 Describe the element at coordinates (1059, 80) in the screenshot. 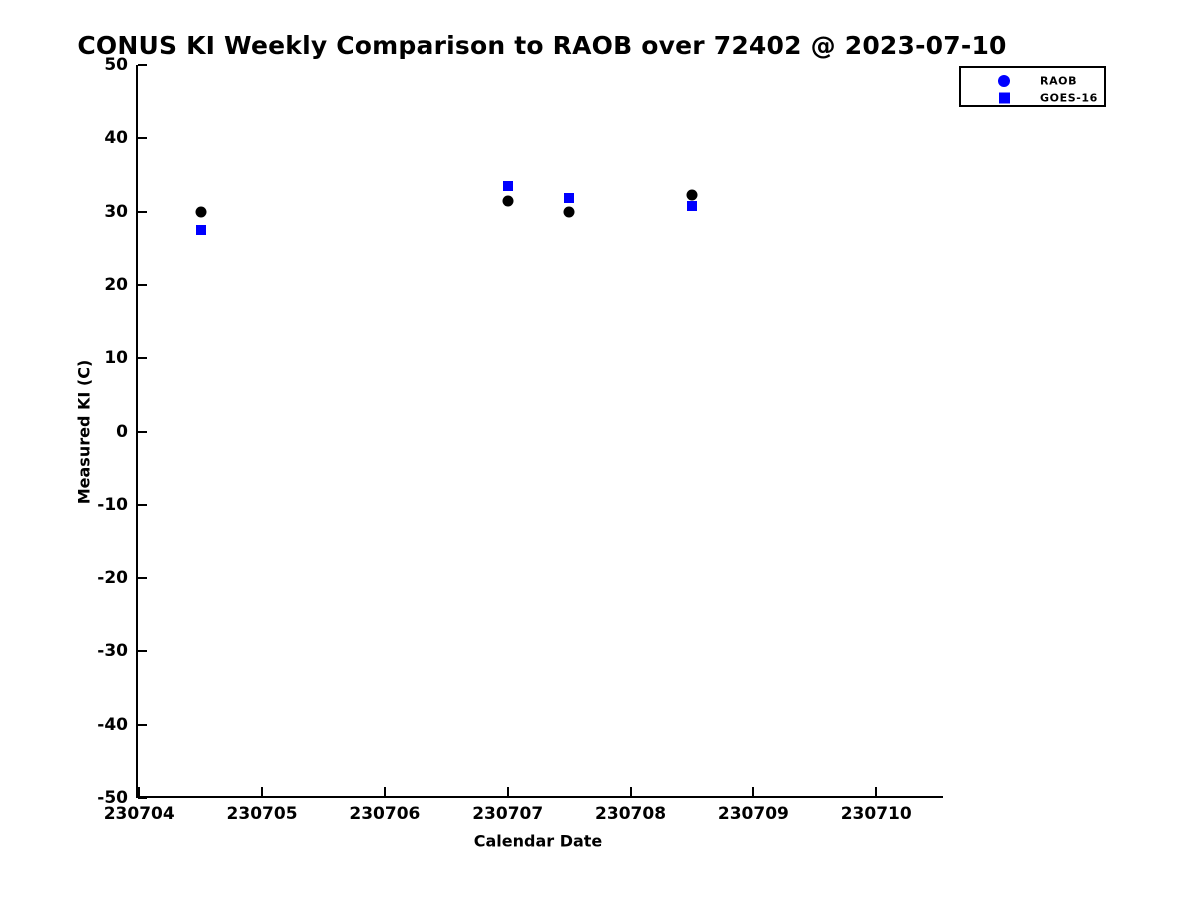

I see `legend-label-raob: RAOB` at that location.